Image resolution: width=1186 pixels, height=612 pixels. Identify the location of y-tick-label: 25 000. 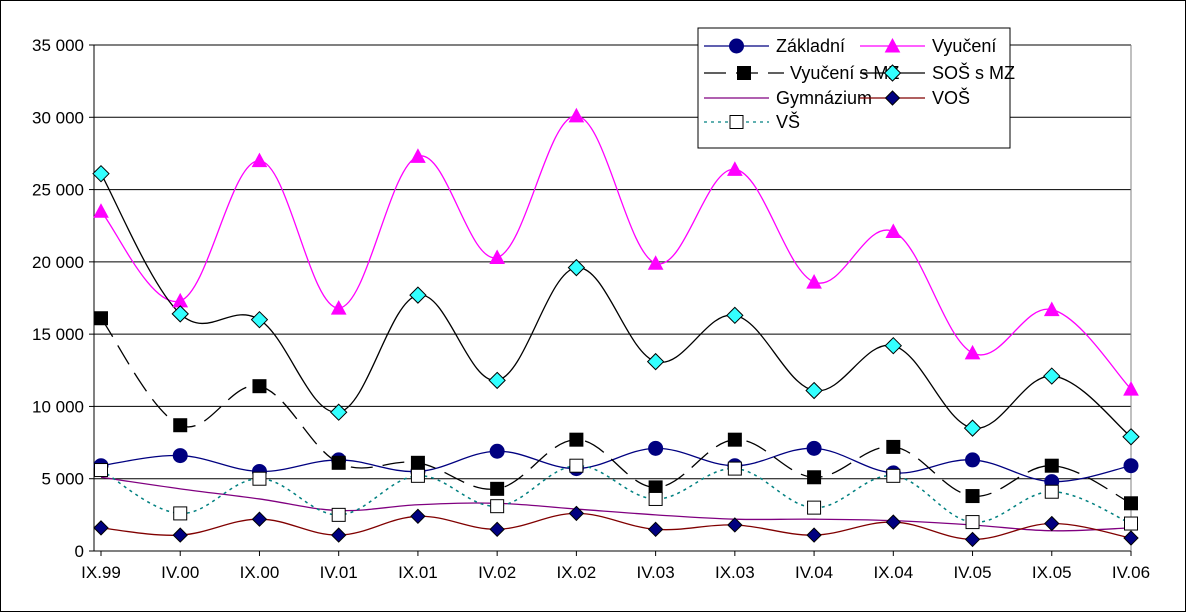
(58, 190).